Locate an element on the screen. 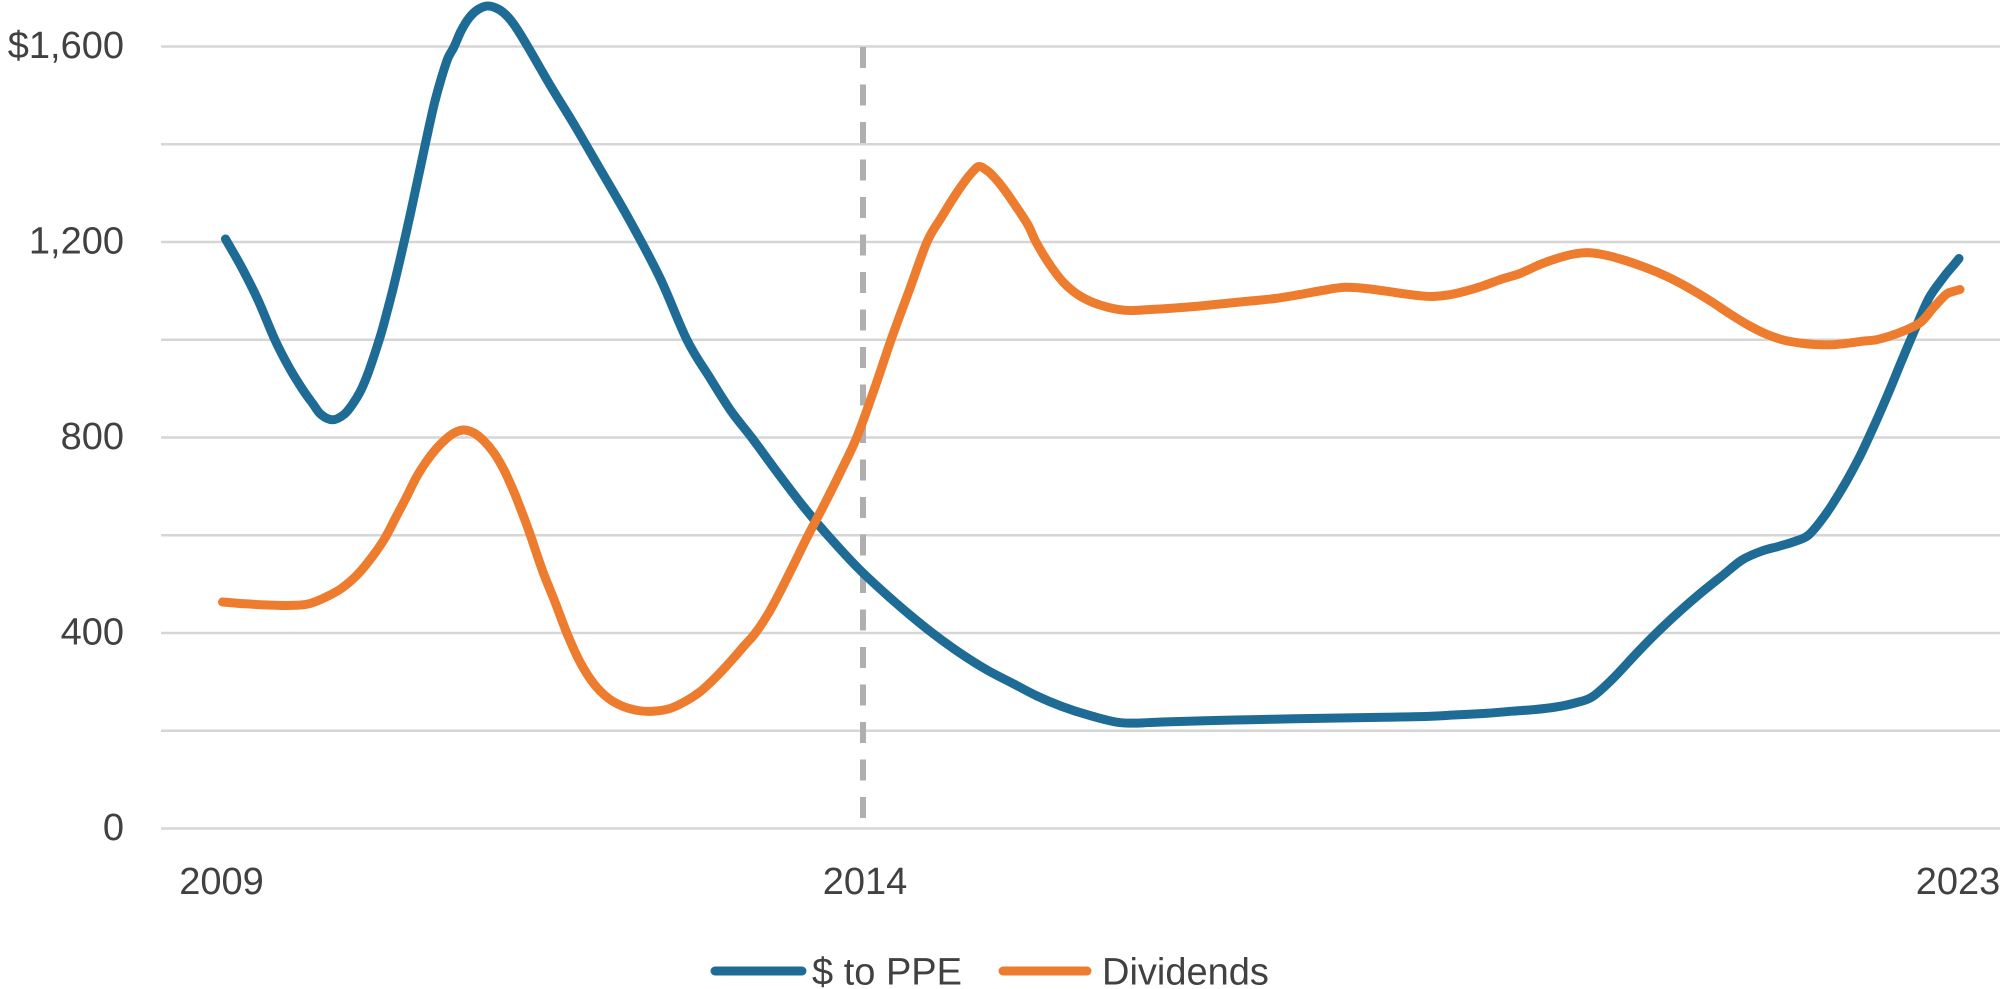 Image resolution: width=2000 pixels, height=989 pixels. svg-text: 2023 is located at coordinates (1958, 882).